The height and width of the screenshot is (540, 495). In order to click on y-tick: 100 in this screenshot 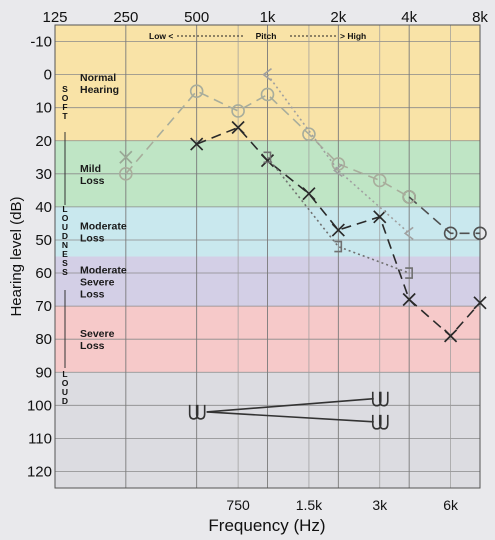, I will do `click(39, 405)`.